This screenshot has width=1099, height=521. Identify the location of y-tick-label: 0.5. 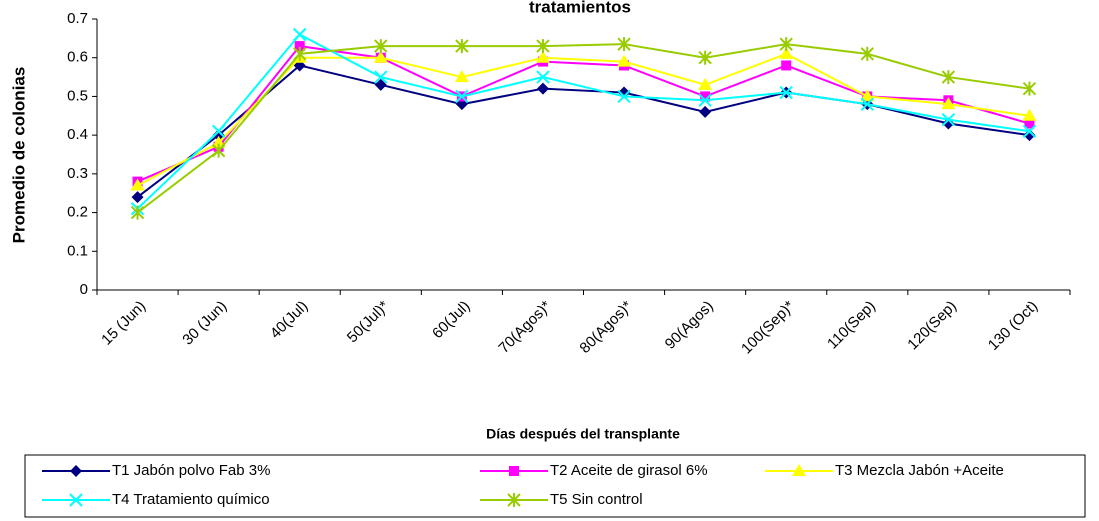
(77, 95).